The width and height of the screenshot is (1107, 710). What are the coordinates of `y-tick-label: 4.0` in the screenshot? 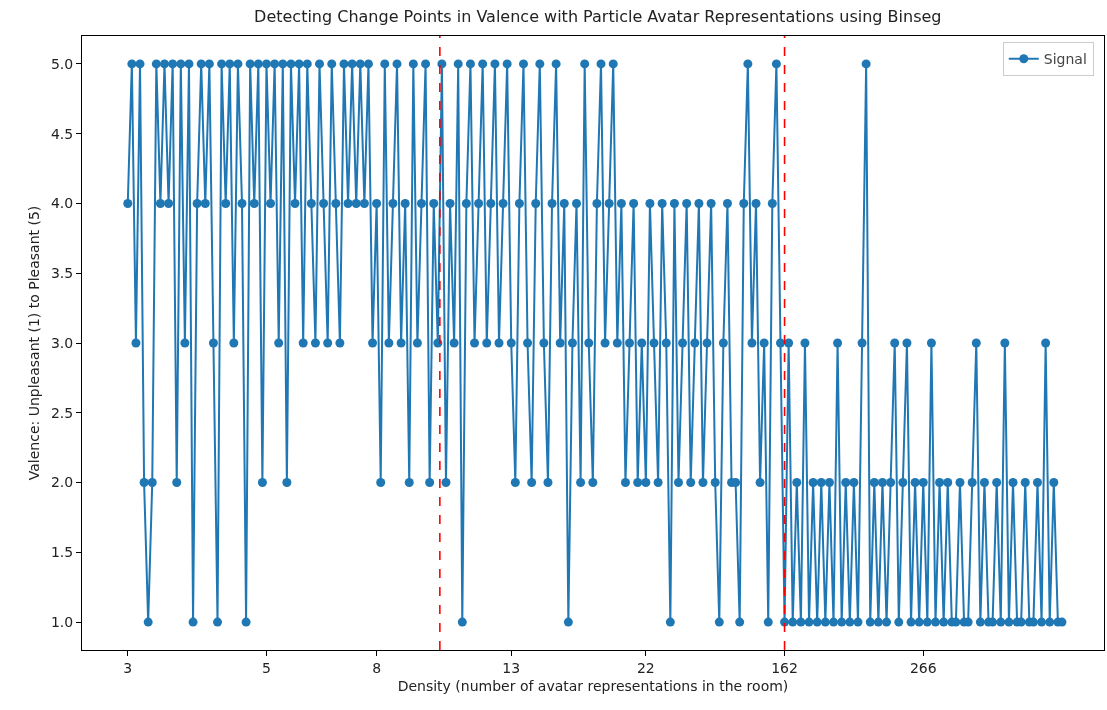 It's located at (62, 203).